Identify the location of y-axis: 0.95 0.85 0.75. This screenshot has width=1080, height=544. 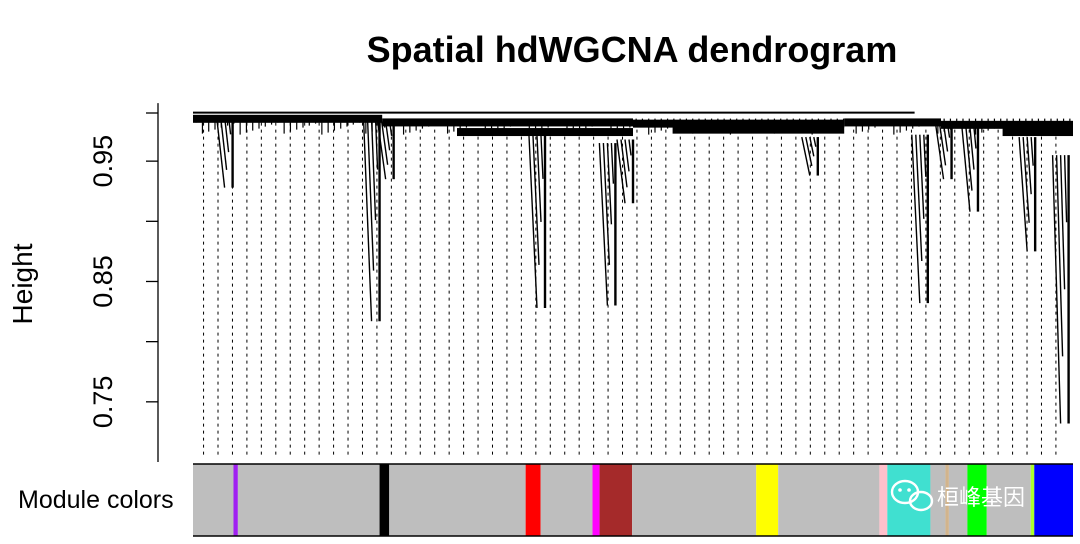
(123, 282).